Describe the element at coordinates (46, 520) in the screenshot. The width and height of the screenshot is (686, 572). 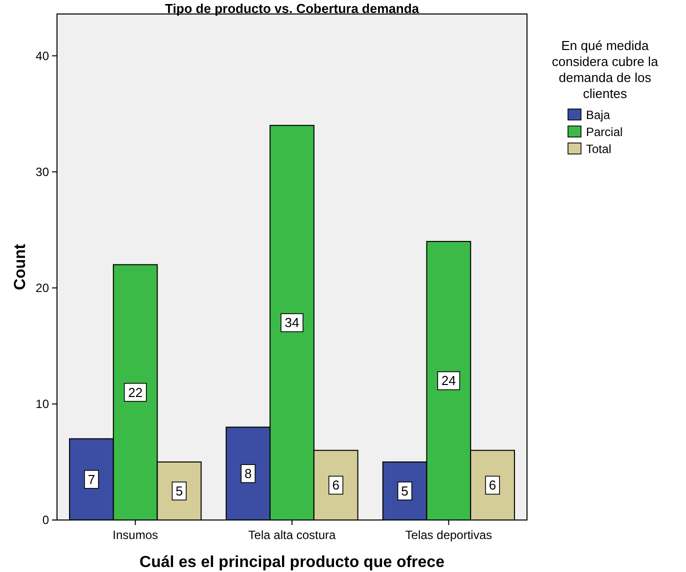
I see `y-tick-label: 0` at that location.